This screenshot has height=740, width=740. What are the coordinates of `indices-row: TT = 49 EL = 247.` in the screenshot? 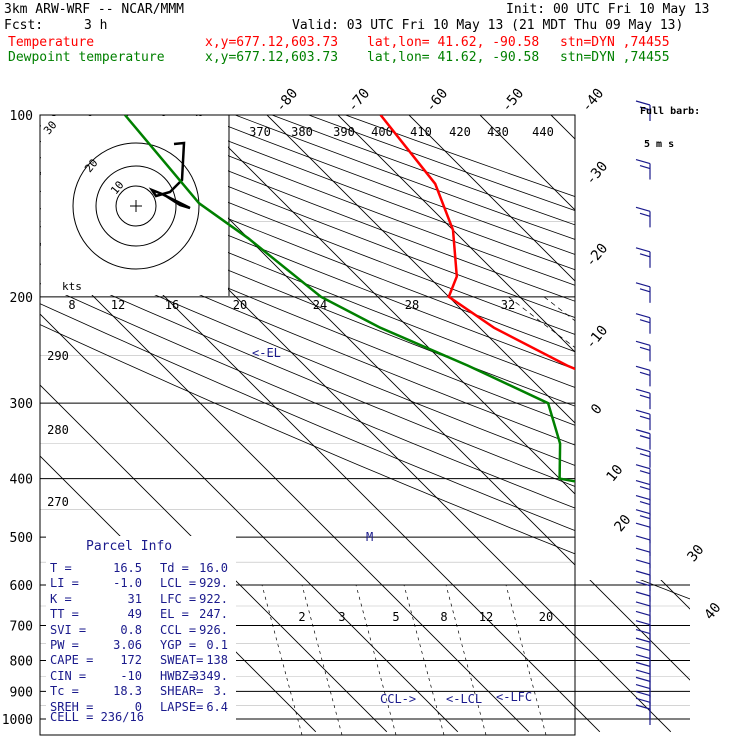 It's located at (142, 614).